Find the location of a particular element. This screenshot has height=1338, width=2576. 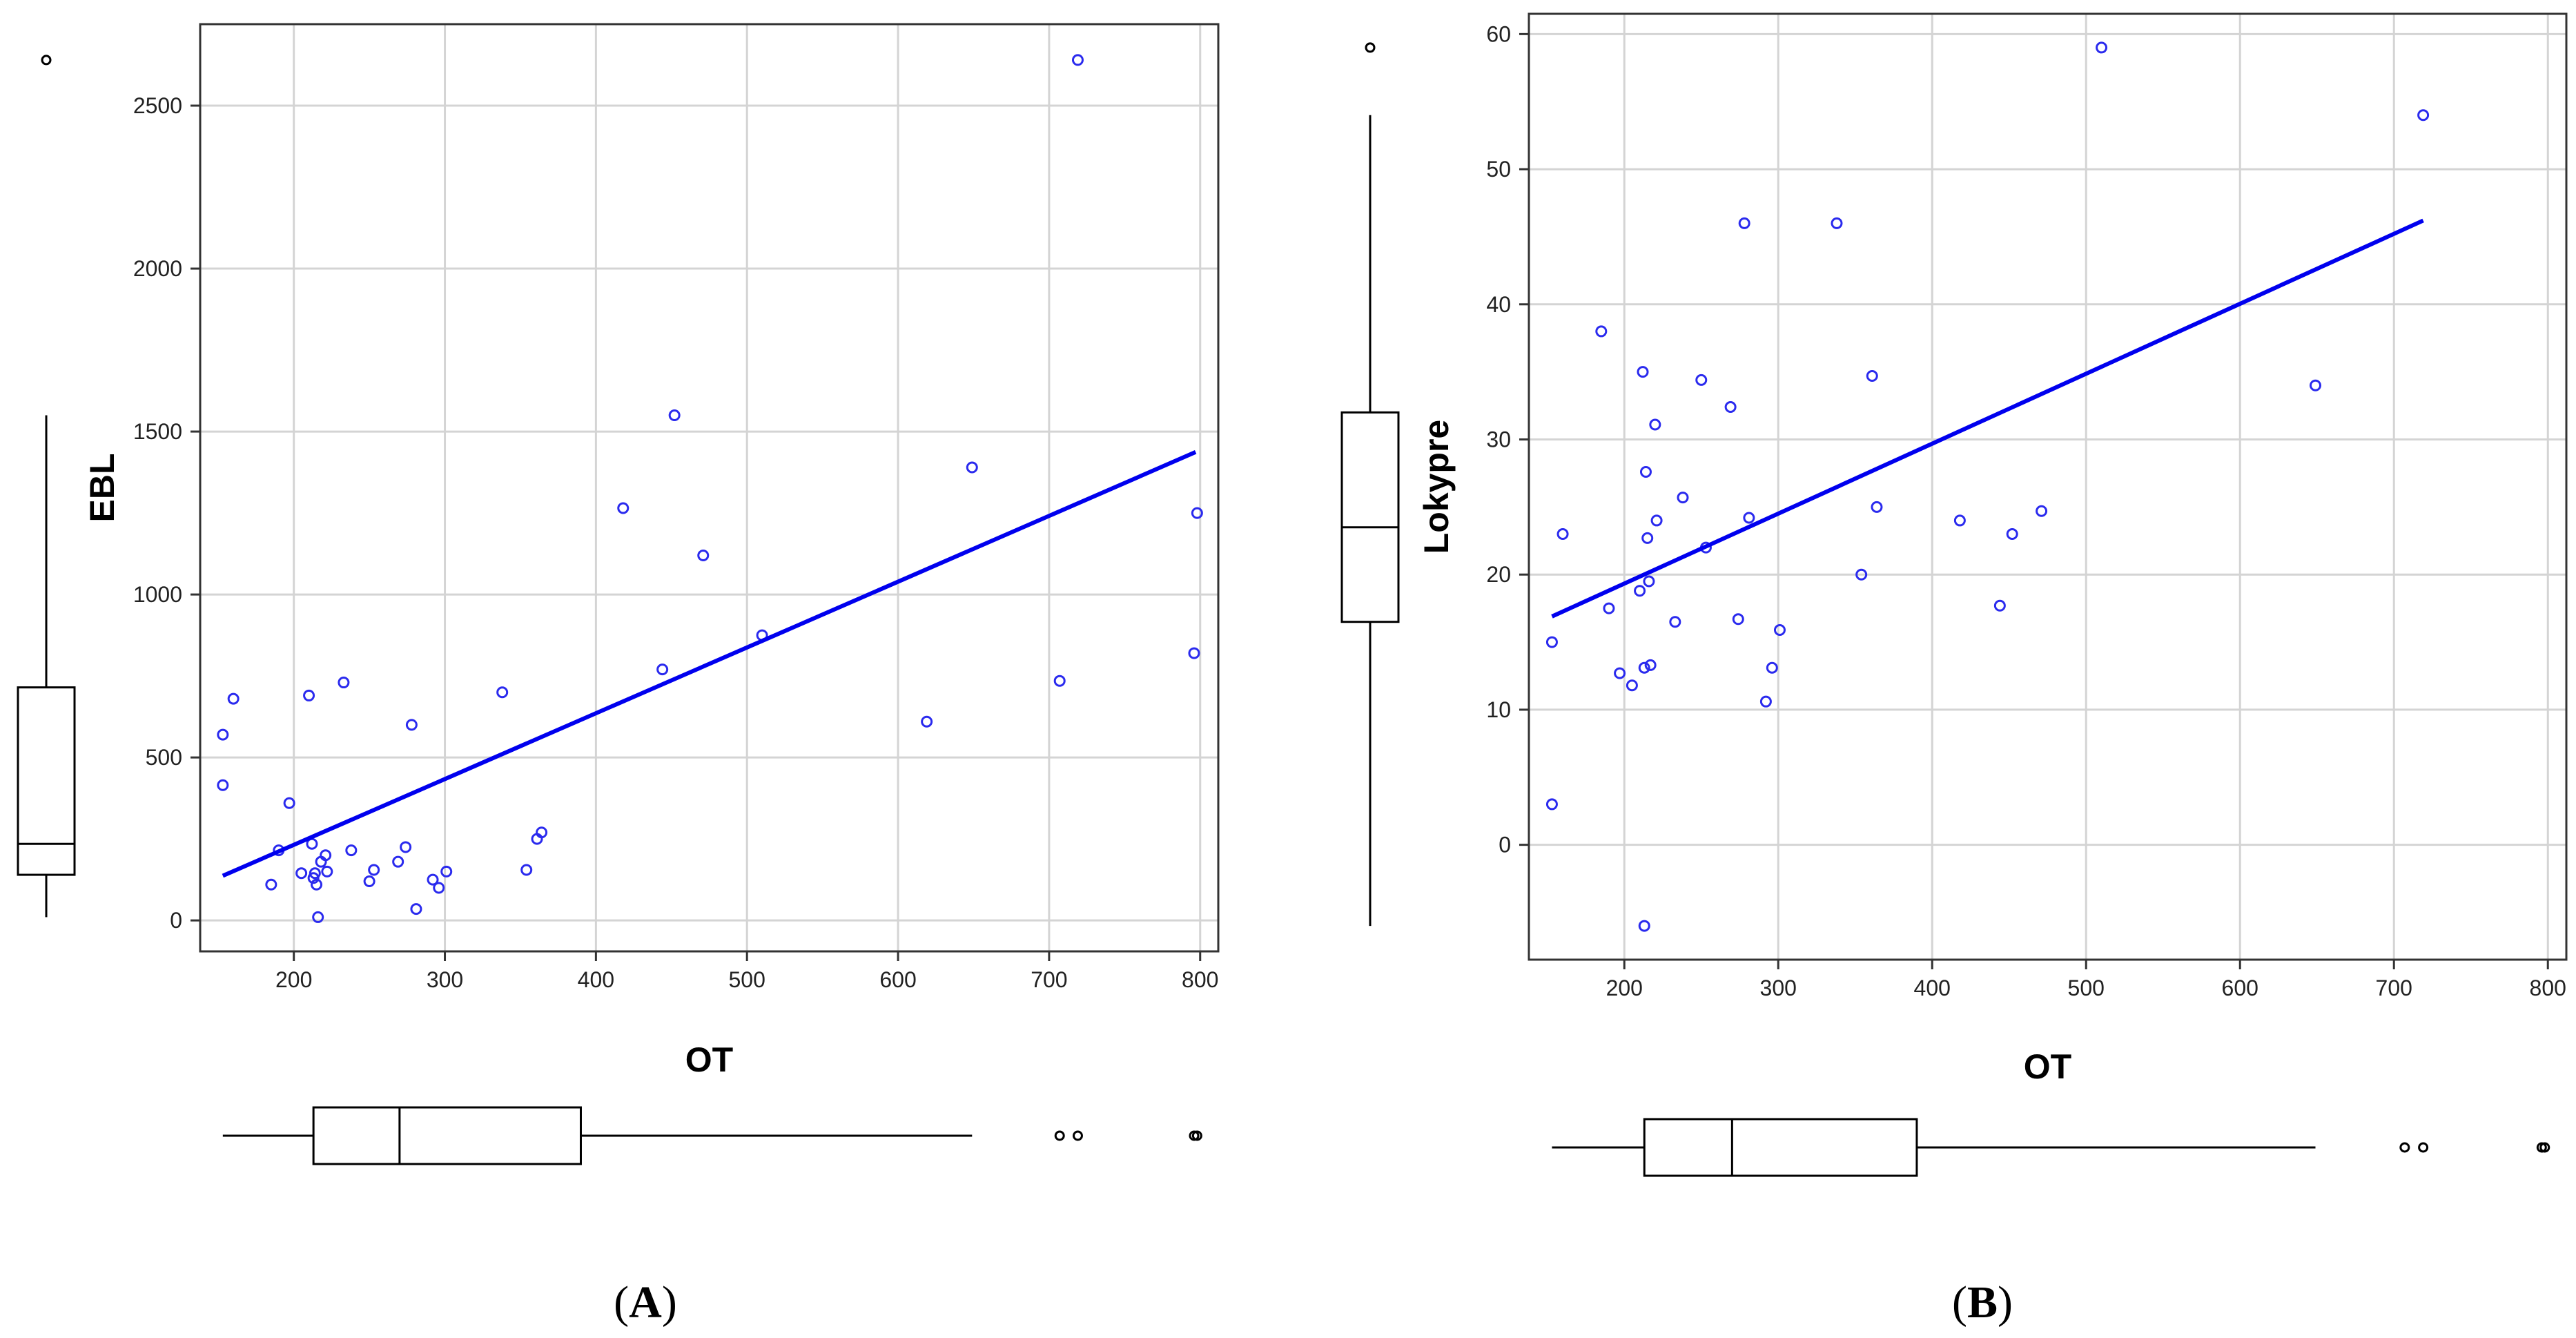

panel-a-y-ticks: 0 500 1000 1500 2000 2500 is located at coordinates (166, 513).